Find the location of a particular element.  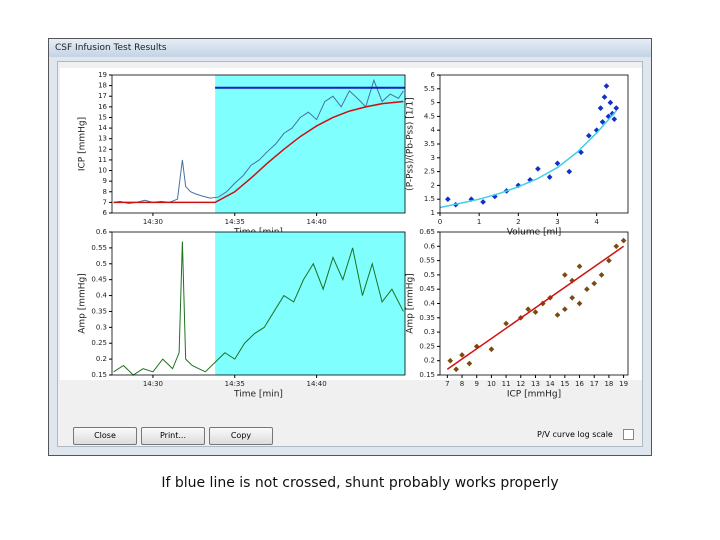

x-tick-label: 0 is located at coordinates (440, 222).